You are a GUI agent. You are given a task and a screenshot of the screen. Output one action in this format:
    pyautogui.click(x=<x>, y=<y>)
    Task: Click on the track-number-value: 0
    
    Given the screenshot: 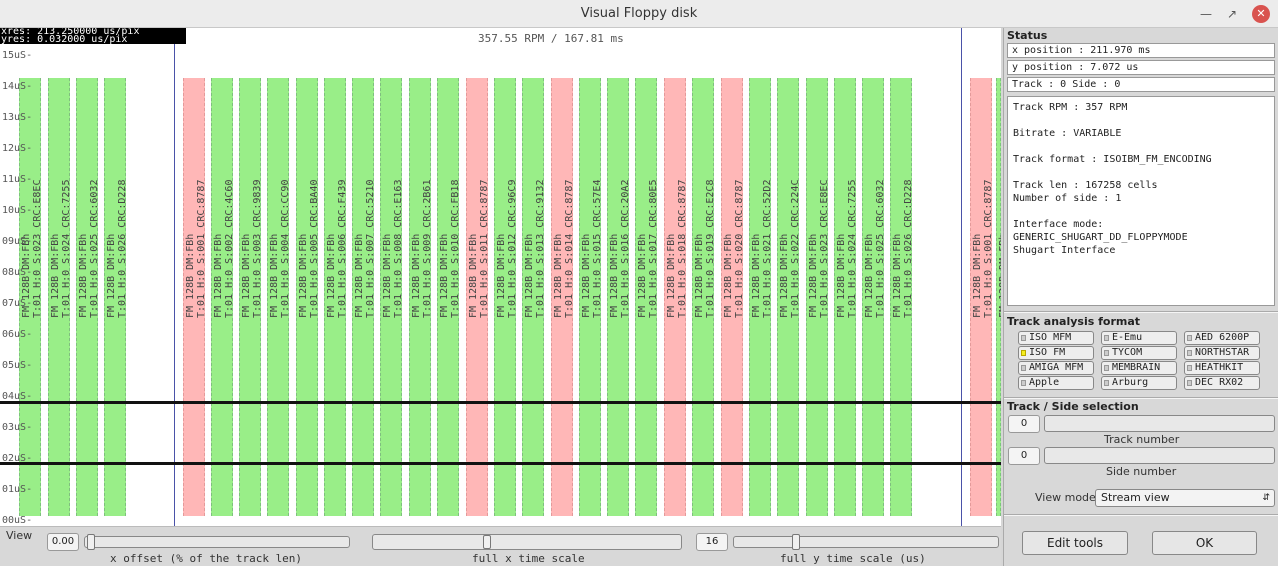 What is the action you would take?
    pyautogui.click(x=1024, y=424)
    